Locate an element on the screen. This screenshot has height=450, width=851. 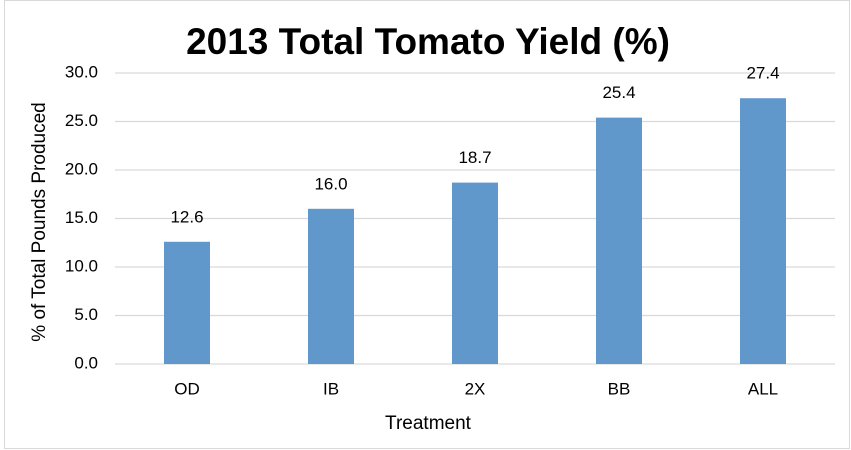
data-label: 16.0 is located at coordinates (330, 183).